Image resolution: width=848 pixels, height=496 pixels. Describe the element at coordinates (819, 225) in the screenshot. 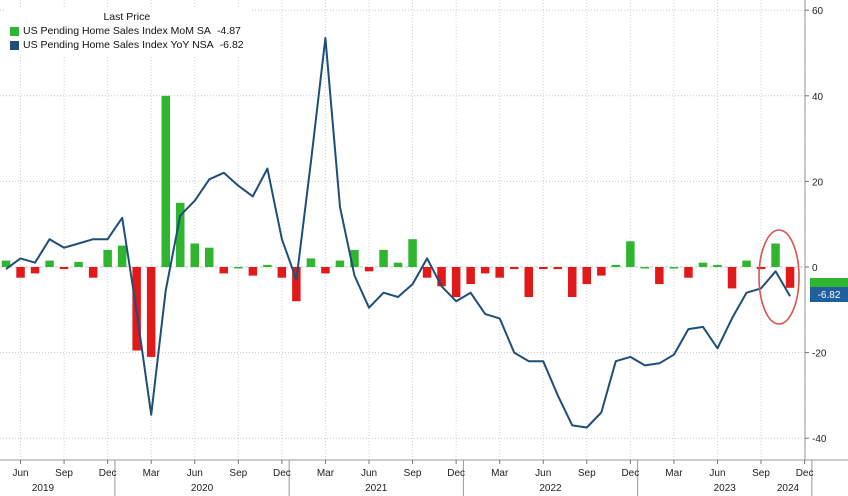

I see `y-tick-labels: 60 40 20 0 -20 -40` at that location.